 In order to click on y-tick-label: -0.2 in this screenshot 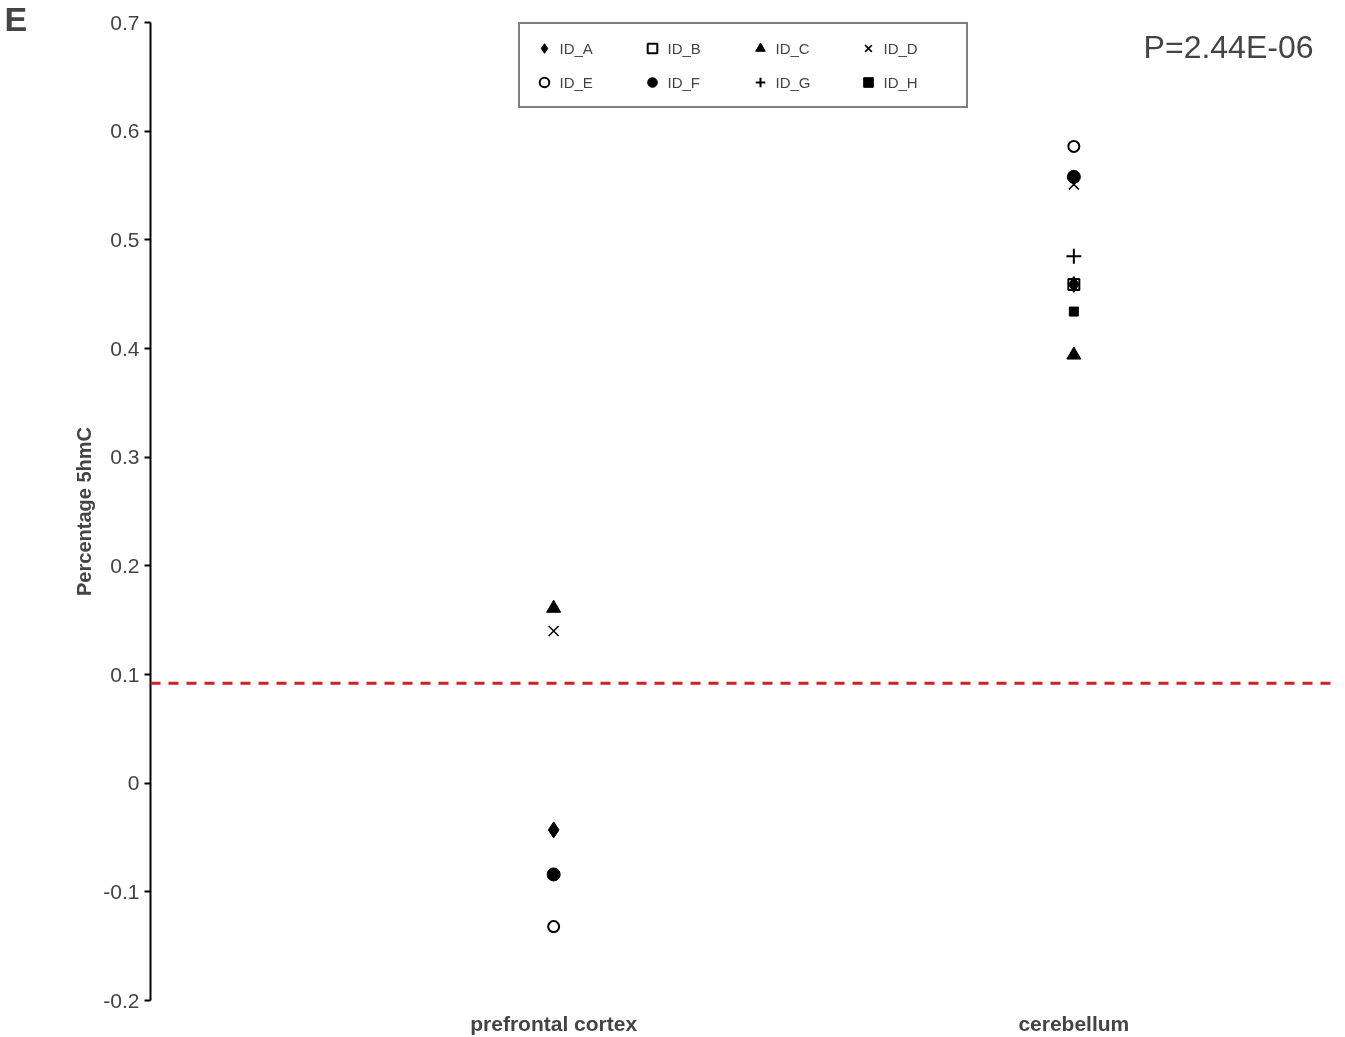, I will do `click(121, 1000)`.